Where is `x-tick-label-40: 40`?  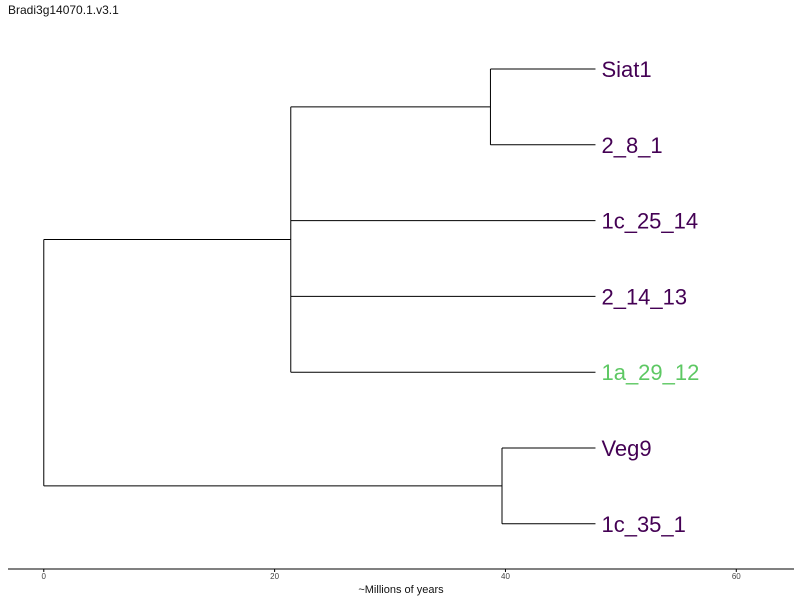
x-tick-label-40: 40 is located at coordinates (505, 576).